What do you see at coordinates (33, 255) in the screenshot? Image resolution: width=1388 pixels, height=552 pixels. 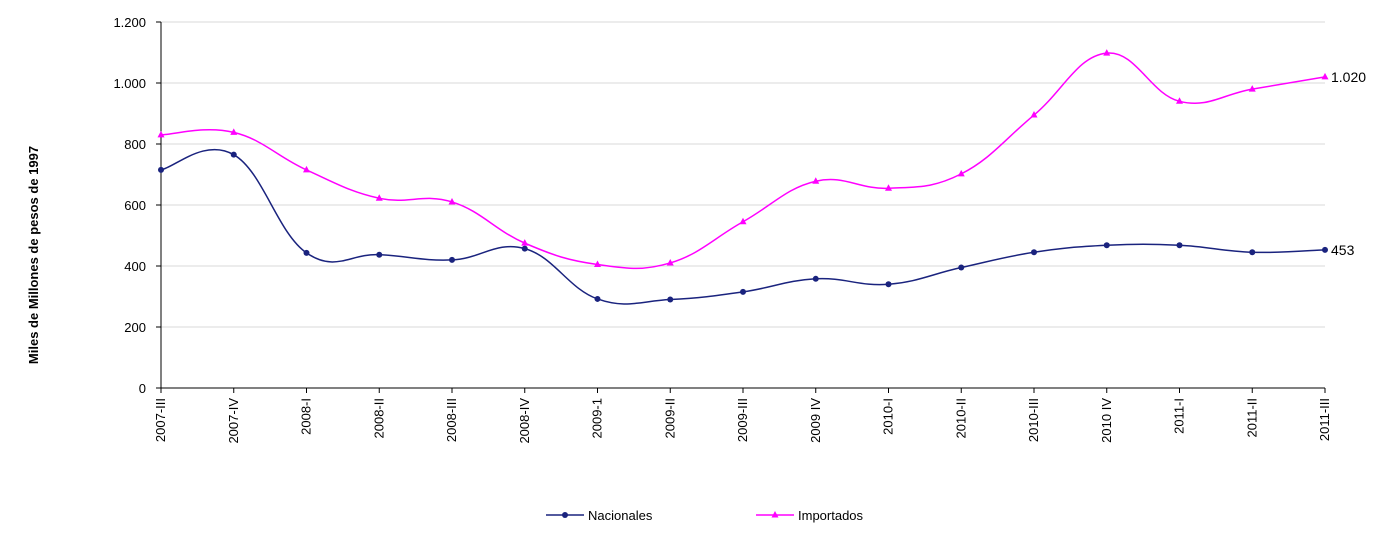 I see `y-axis-label: Miles de Millones de pesos de 1997` at bounding box center [33, 255].